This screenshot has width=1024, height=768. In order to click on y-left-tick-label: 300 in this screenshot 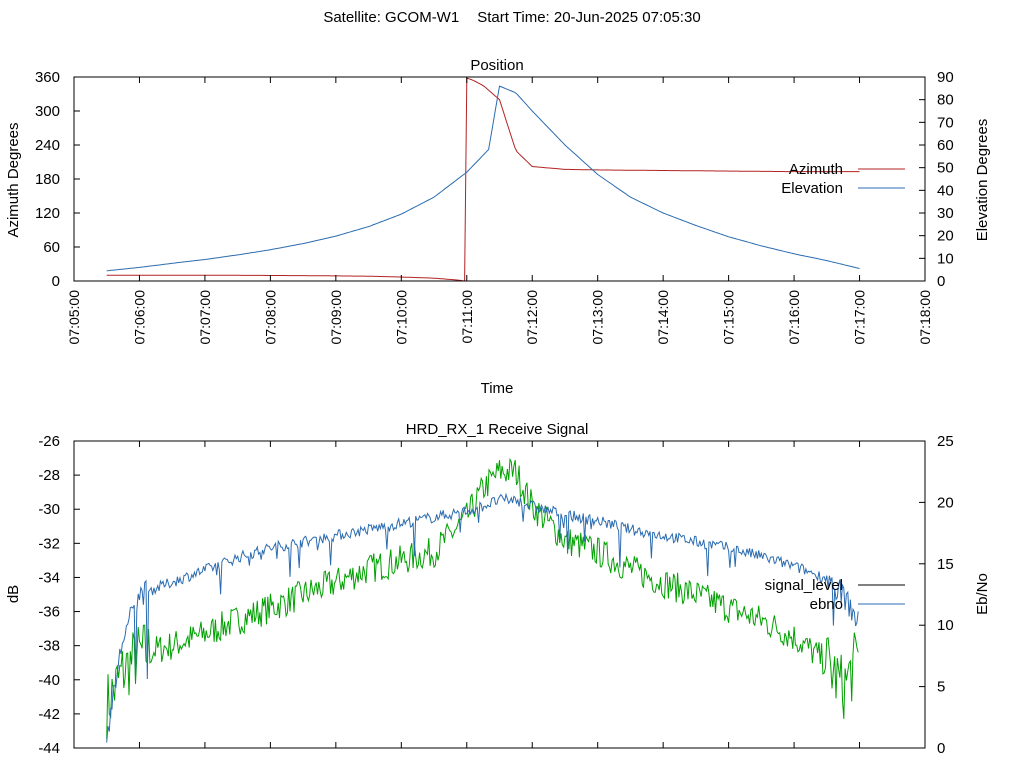, I will do `click(47, 111)`.